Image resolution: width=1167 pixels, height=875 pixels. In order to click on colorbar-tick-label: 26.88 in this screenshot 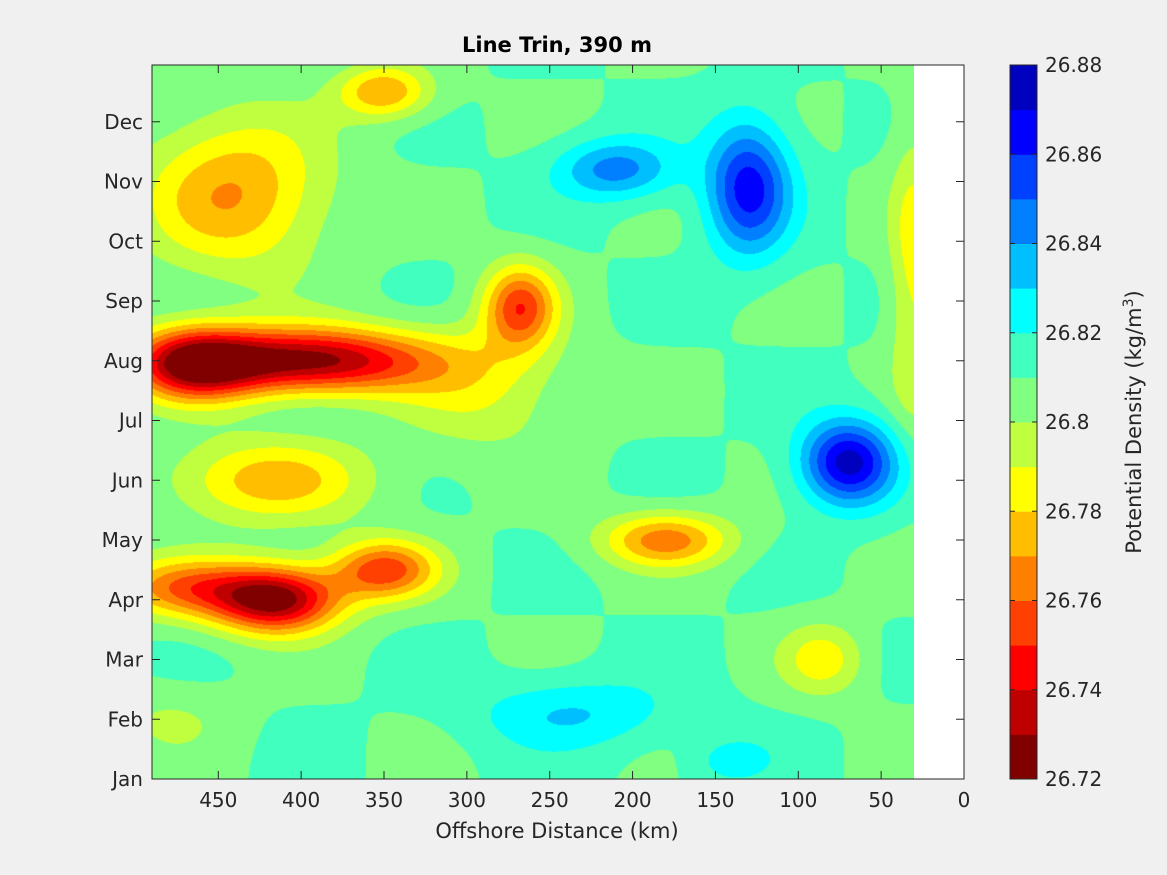, I will do `click(1073, 65)`.